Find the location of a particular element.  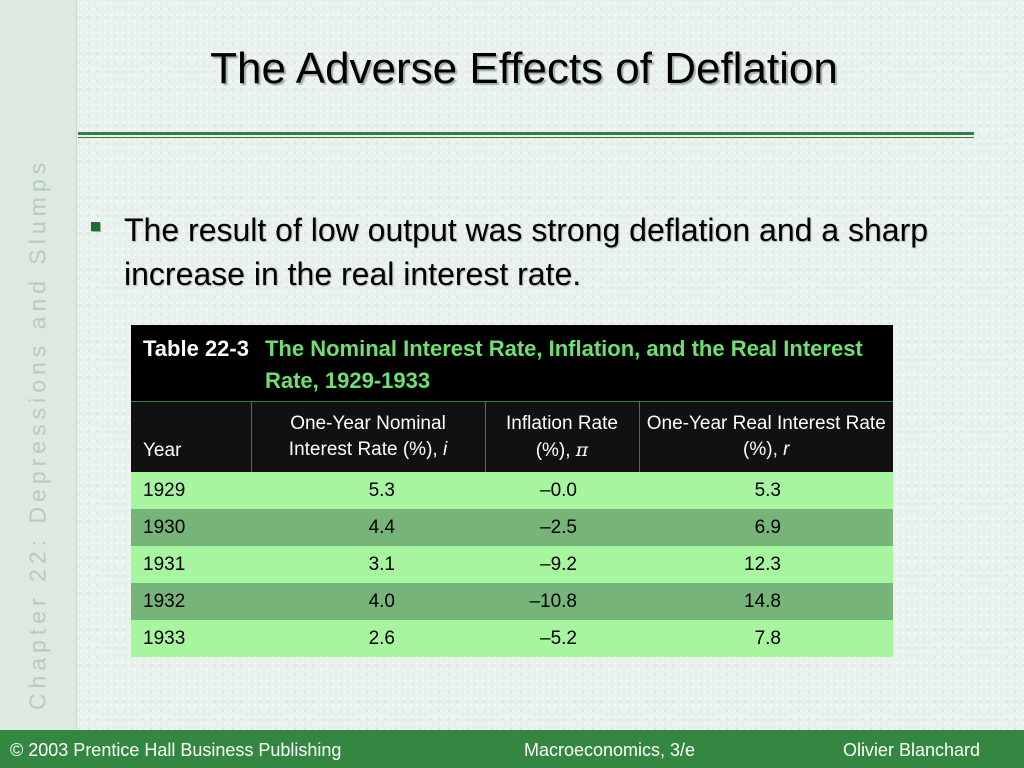

footer-book: Macroeconomics, 3/e is located at coordinates (610, 750).